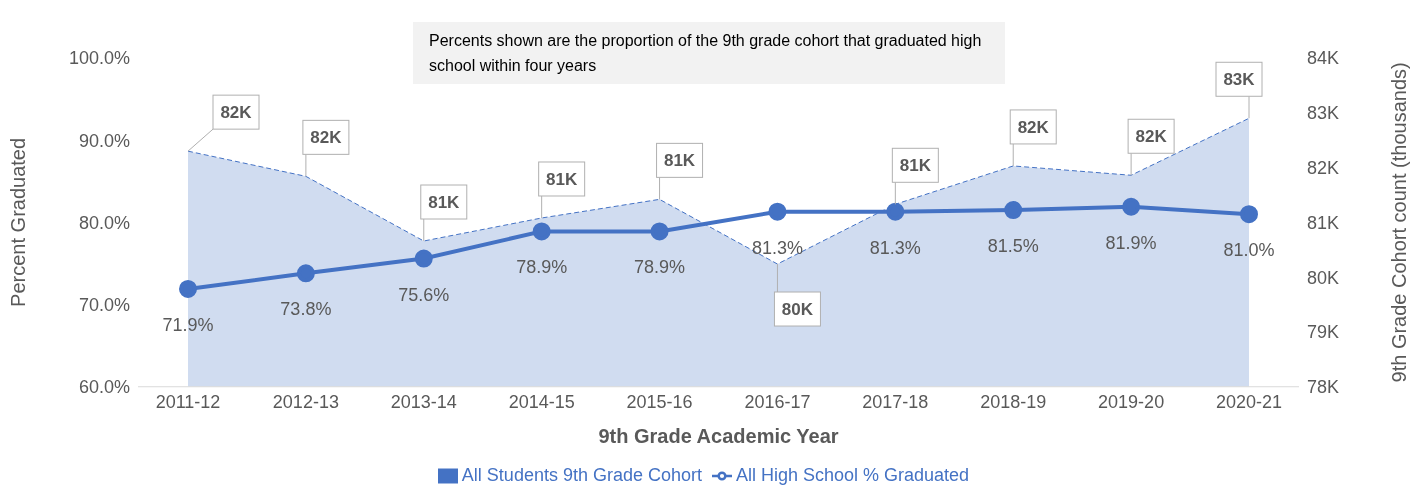  Describe the element at coordinates (895, 401) in the screenshot. I see `x-tick-label: 2017-18` at that location.